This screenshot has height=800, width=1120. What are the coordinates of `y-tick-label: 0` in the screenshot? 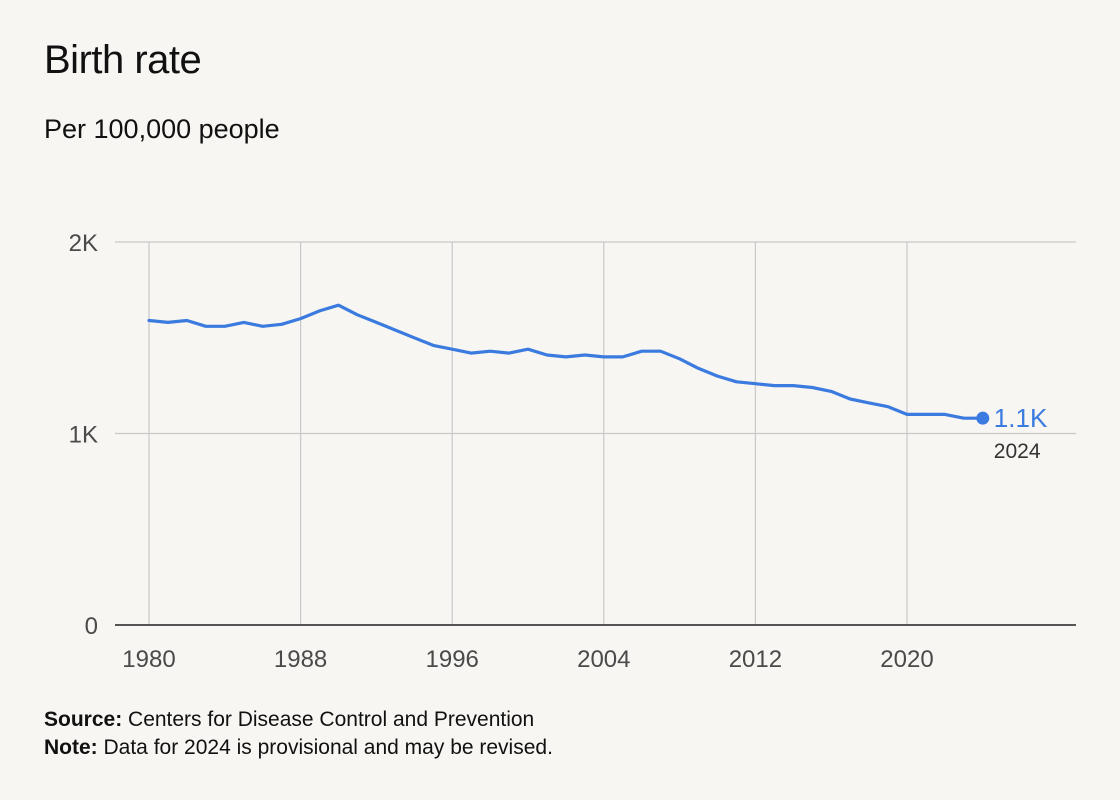 It's located at (91, 626).